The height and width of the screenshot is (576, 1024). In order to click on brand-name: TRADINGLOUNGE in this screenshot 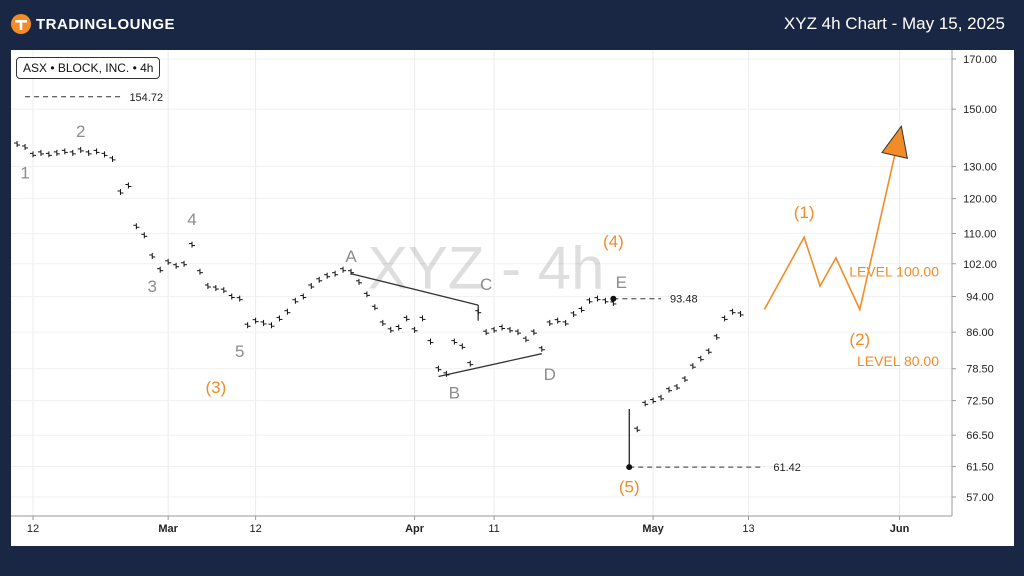, I will do `click(105, 24)`.